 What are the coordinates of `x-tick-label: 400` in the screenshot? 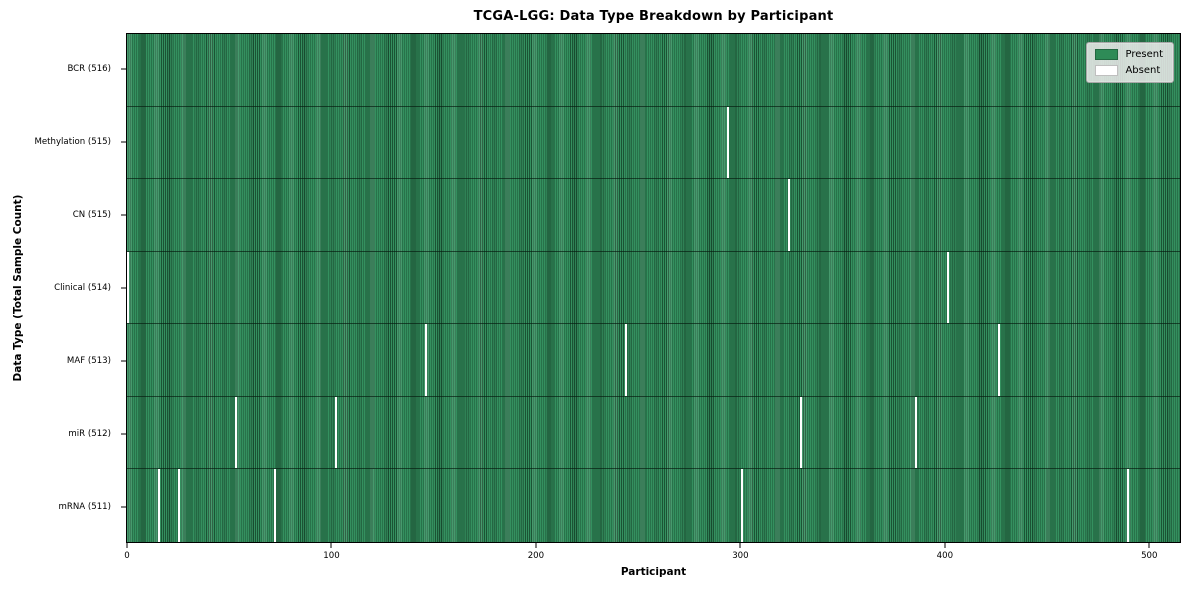 It's located at (945, 556).